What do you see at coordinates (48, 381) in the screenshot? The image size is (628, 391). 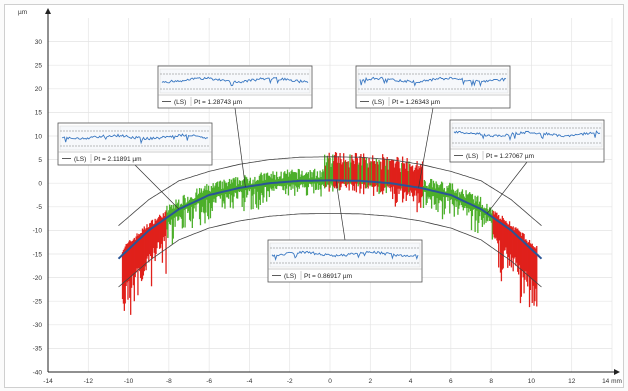 I see `x-tick-label: -14` at bounding box center [48, 381].